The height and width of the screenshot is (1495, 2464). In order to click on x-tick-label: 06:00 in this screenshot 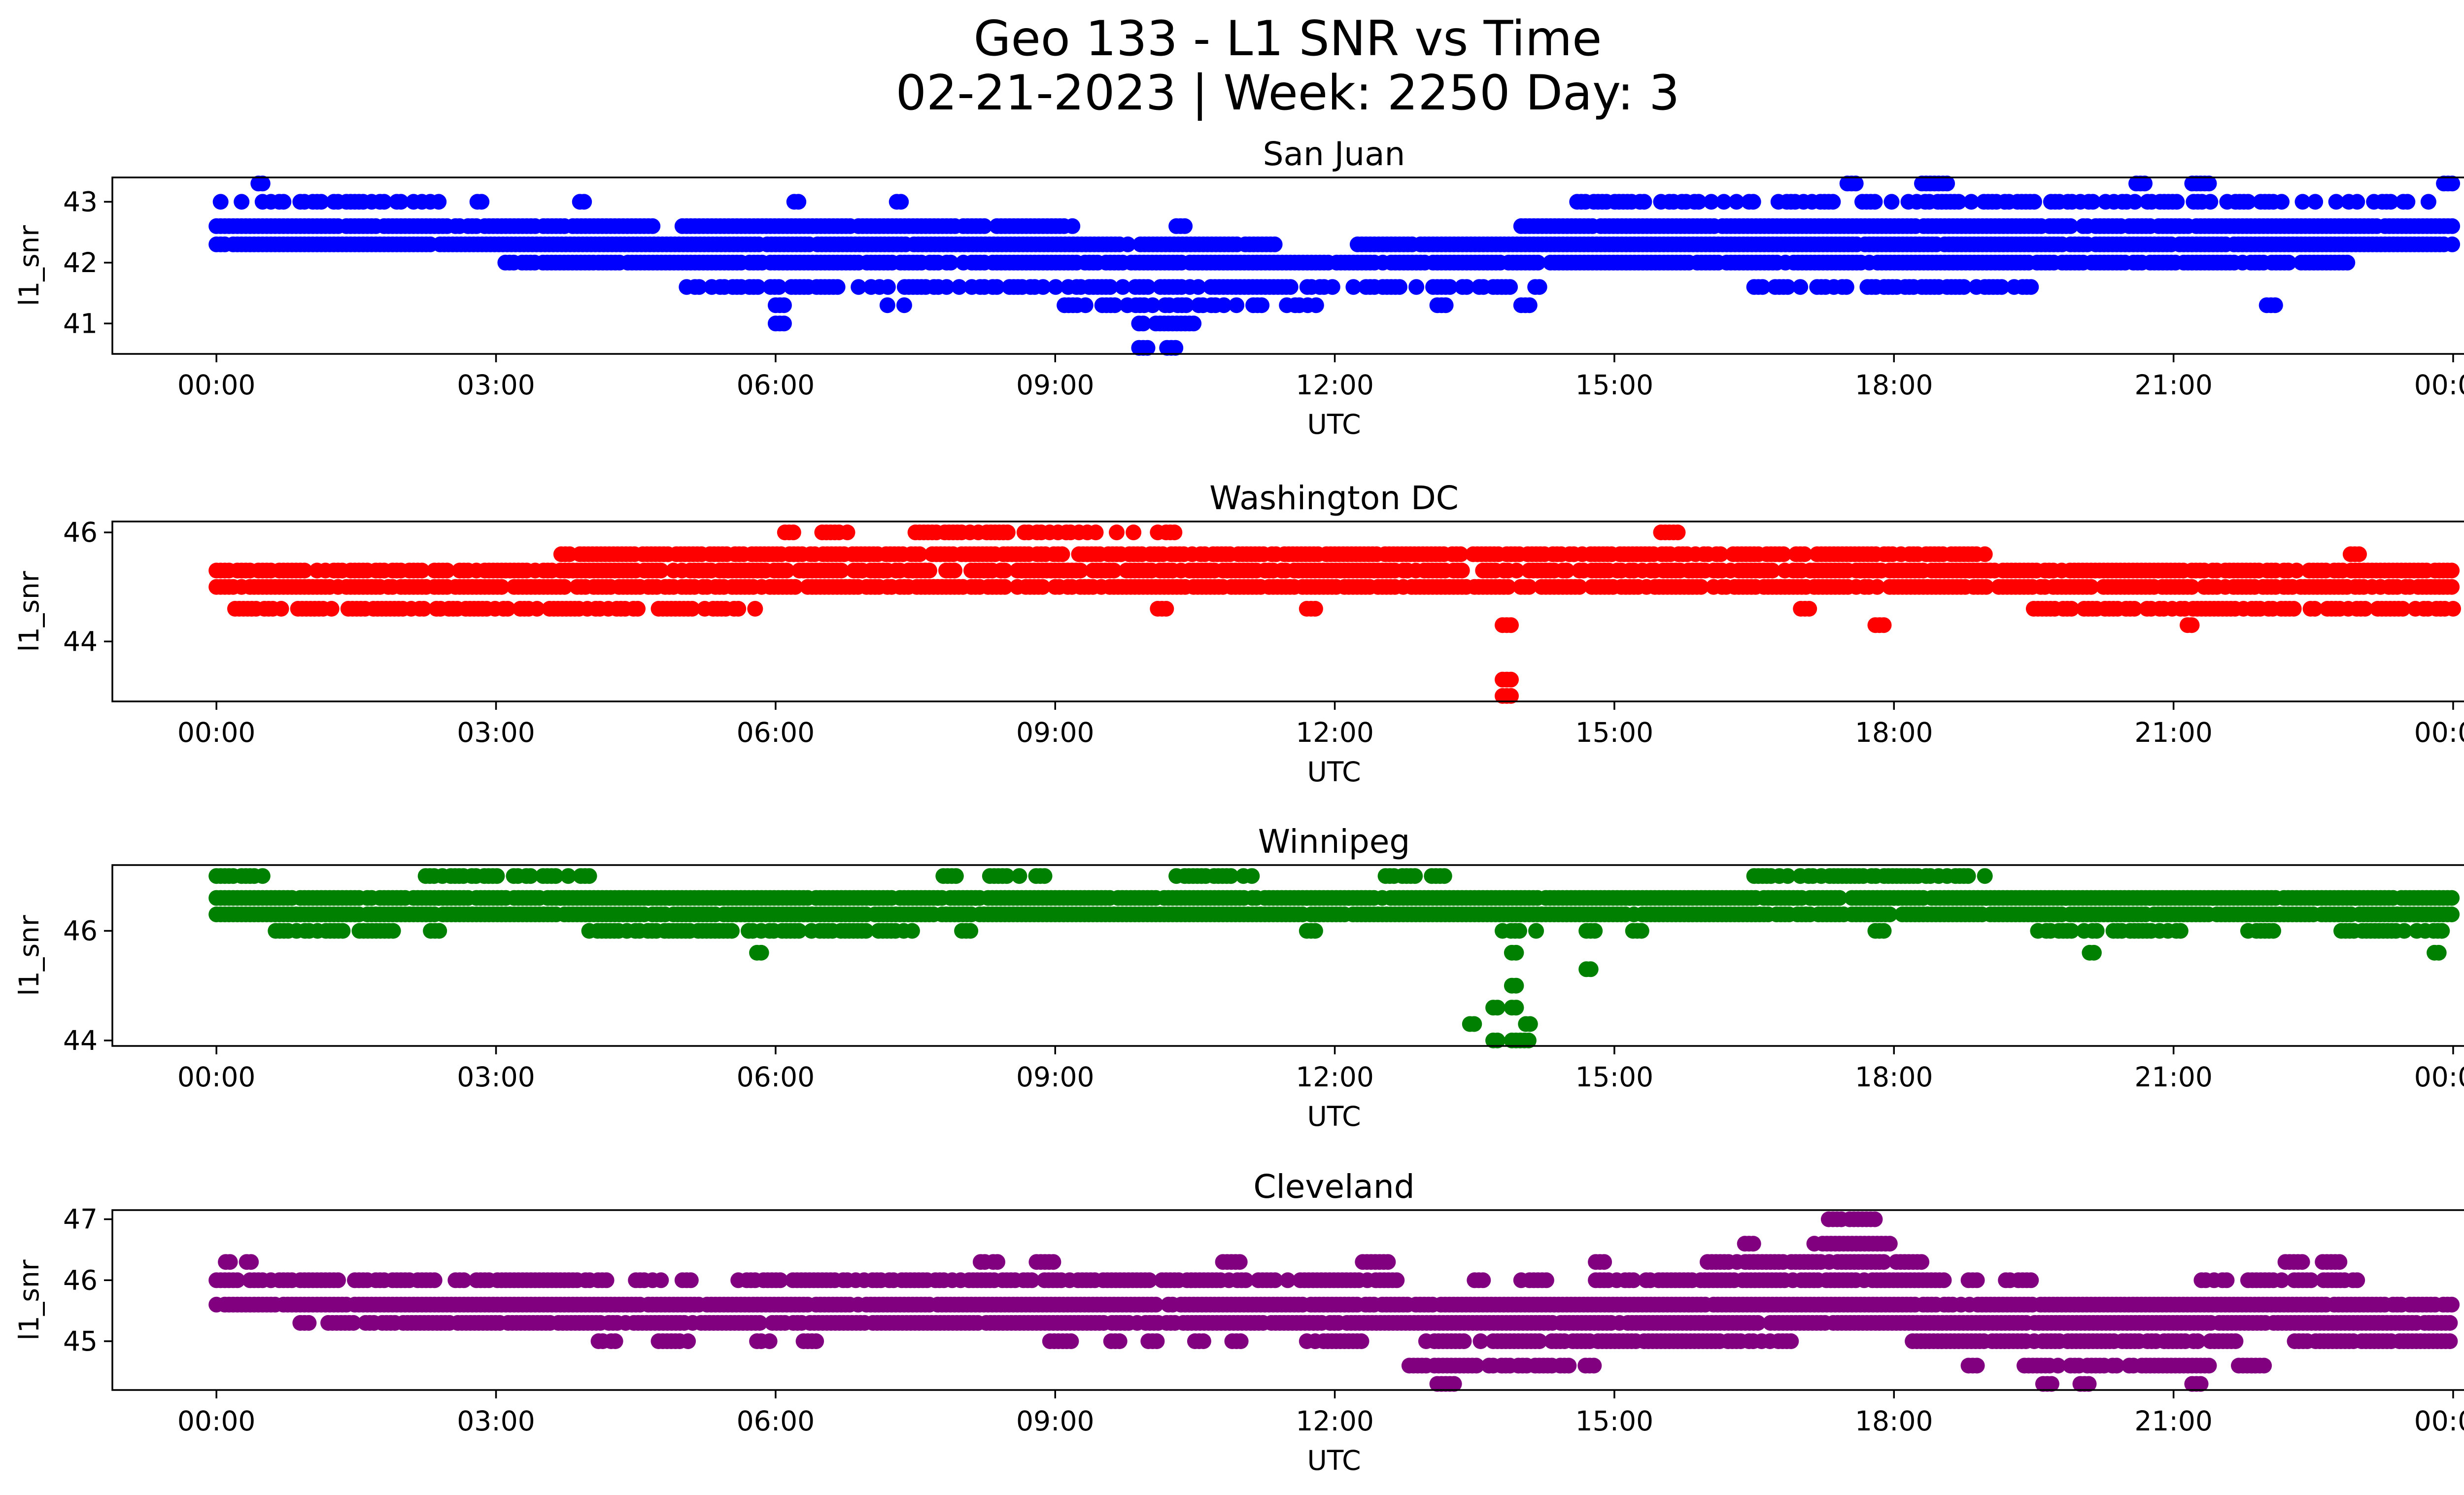, I will do `click(776, 1077)`.